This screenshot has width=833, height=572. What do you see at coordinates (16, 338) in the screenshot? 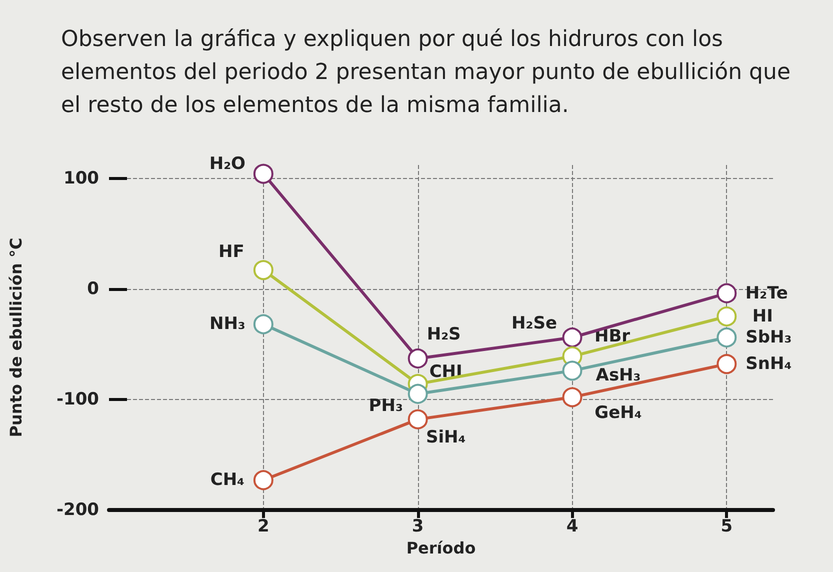
I see `y-axis-title: Punto de ebullición °C` at bounding box center [16, 338].